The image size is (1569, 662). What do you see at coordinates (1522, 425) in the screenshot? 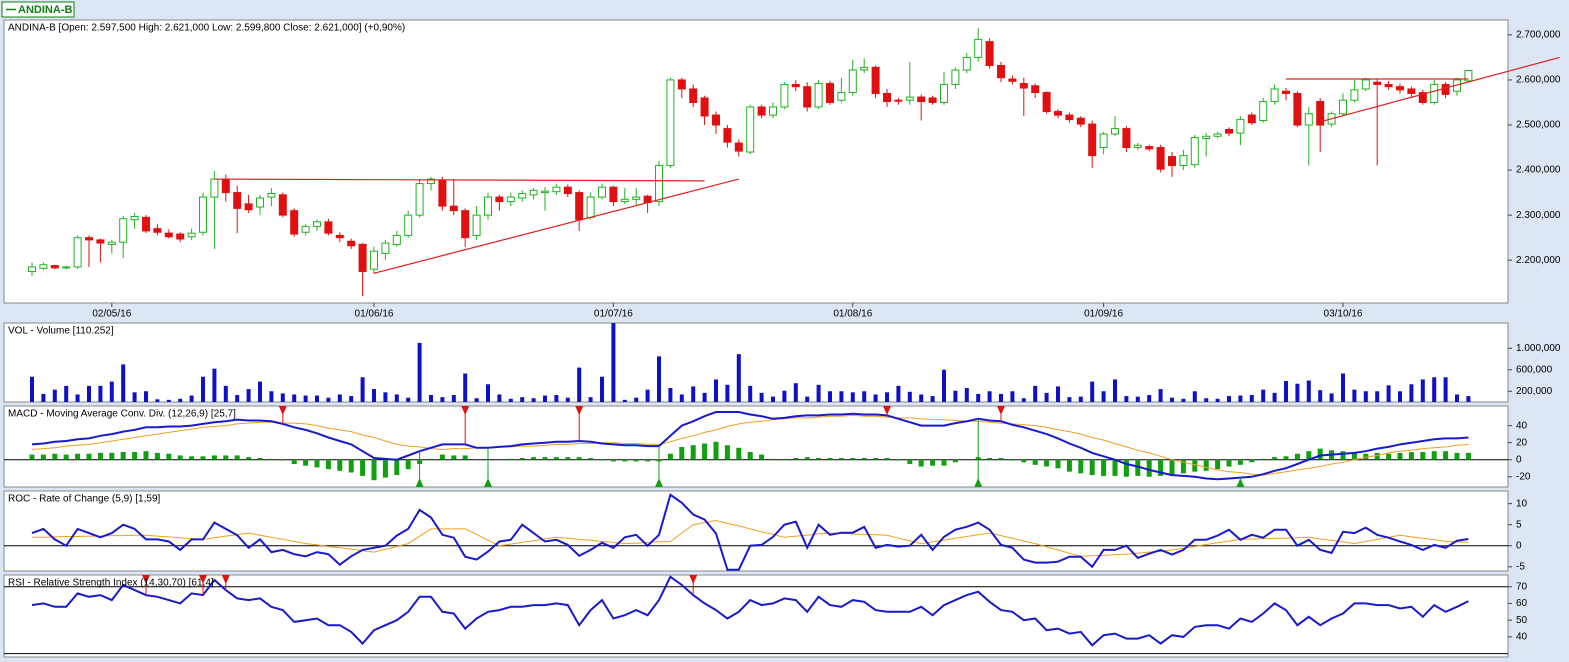
I see `y-tick-label: 40` at bounding box center [1522, 425].